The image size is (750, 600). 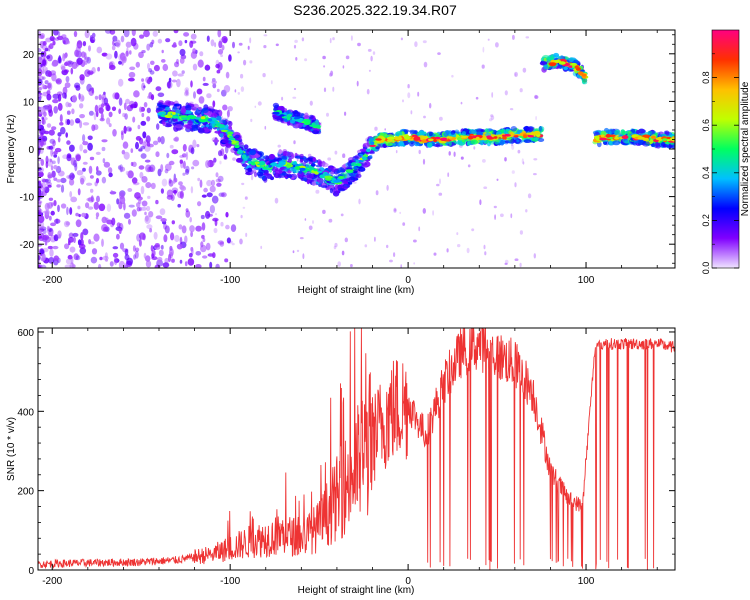 I want to click on y-tick-label: 0, so click(x=31, y=571).